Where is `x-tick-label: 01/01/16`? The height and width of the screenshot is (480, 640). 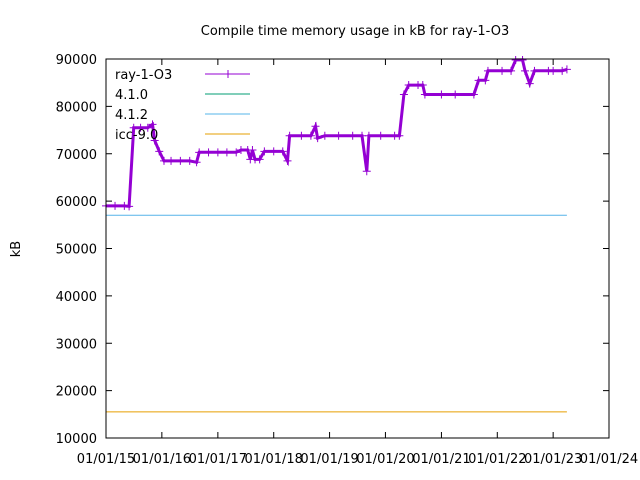 x-tick-label: 01/01/16 is located at coordinates (162, 459).